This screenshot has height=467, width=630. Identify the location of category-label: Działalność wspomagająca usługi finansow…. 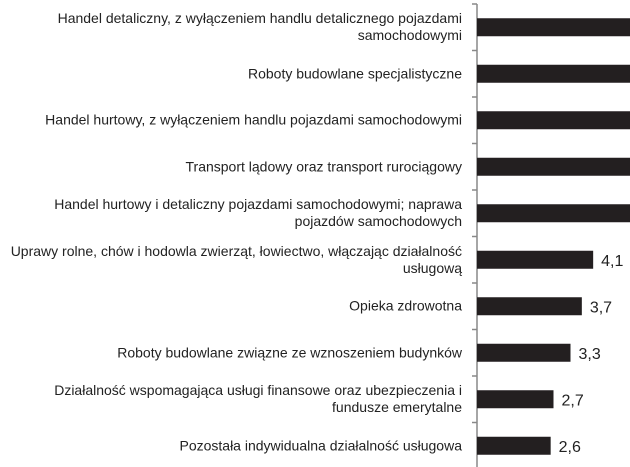
(258, 399).